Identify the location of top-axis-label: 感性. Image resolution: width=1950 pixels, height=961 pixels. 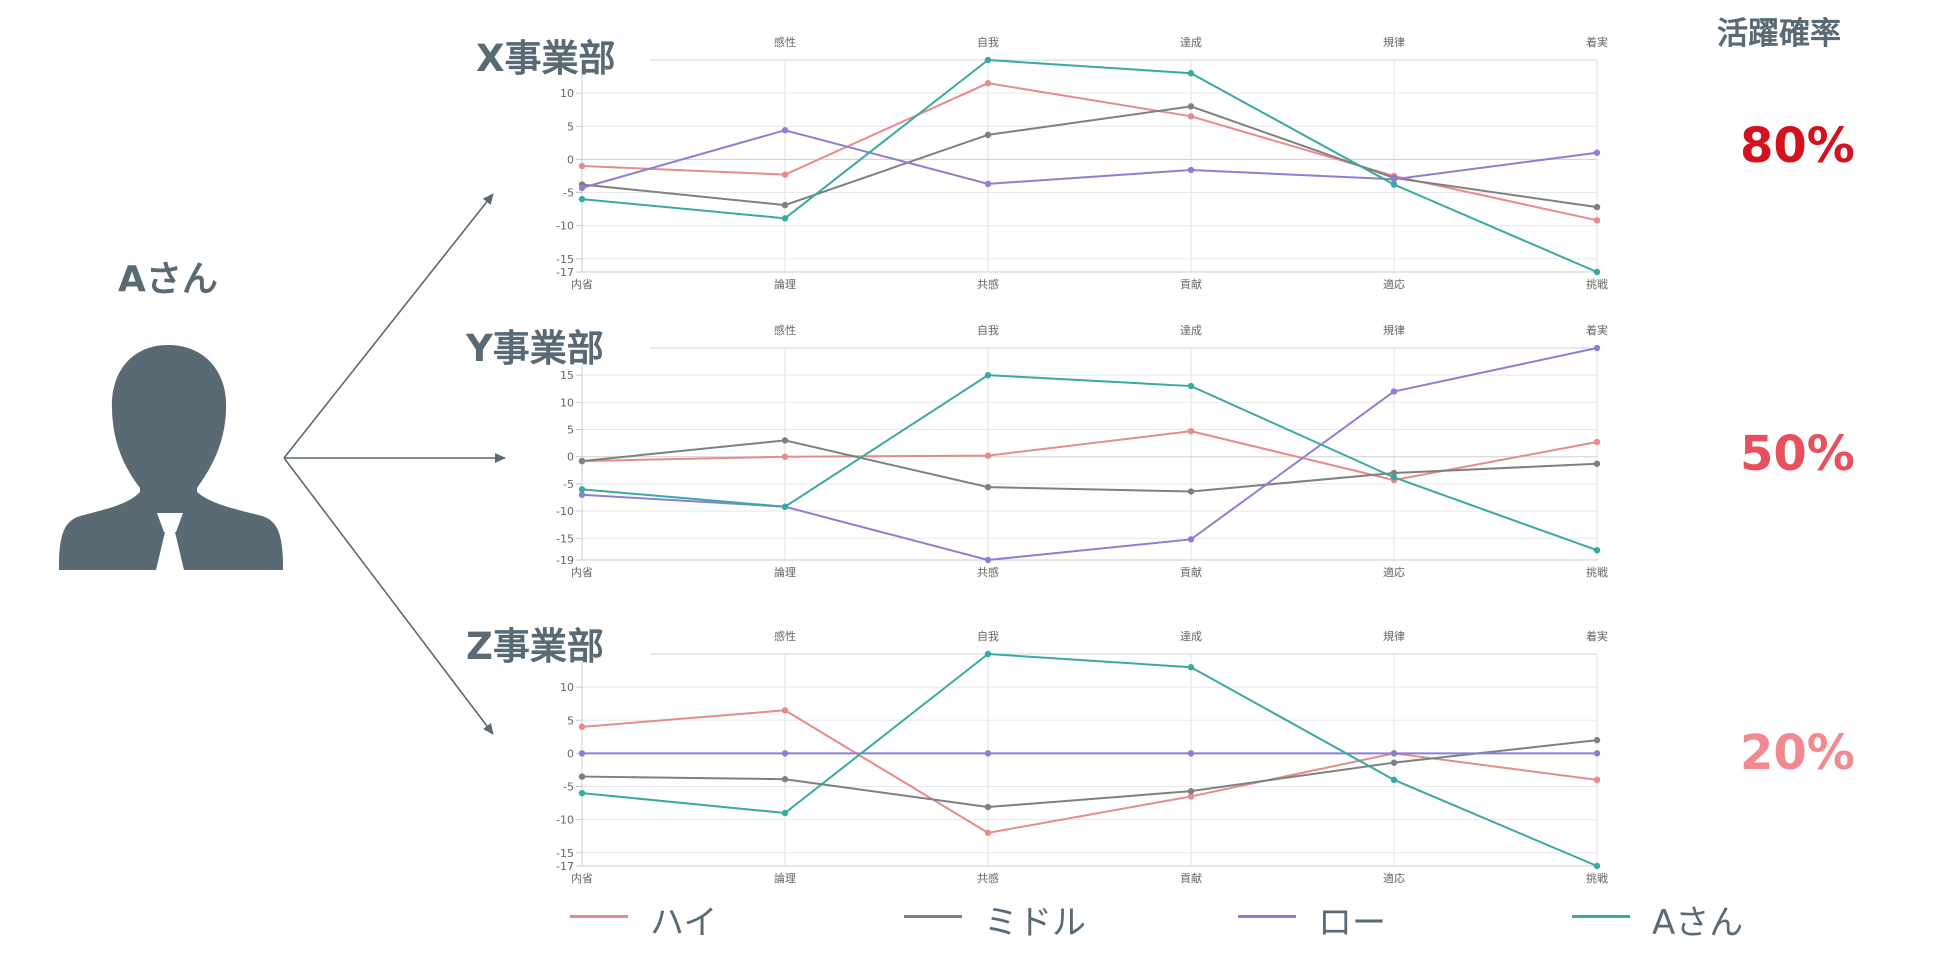
(785, 42).